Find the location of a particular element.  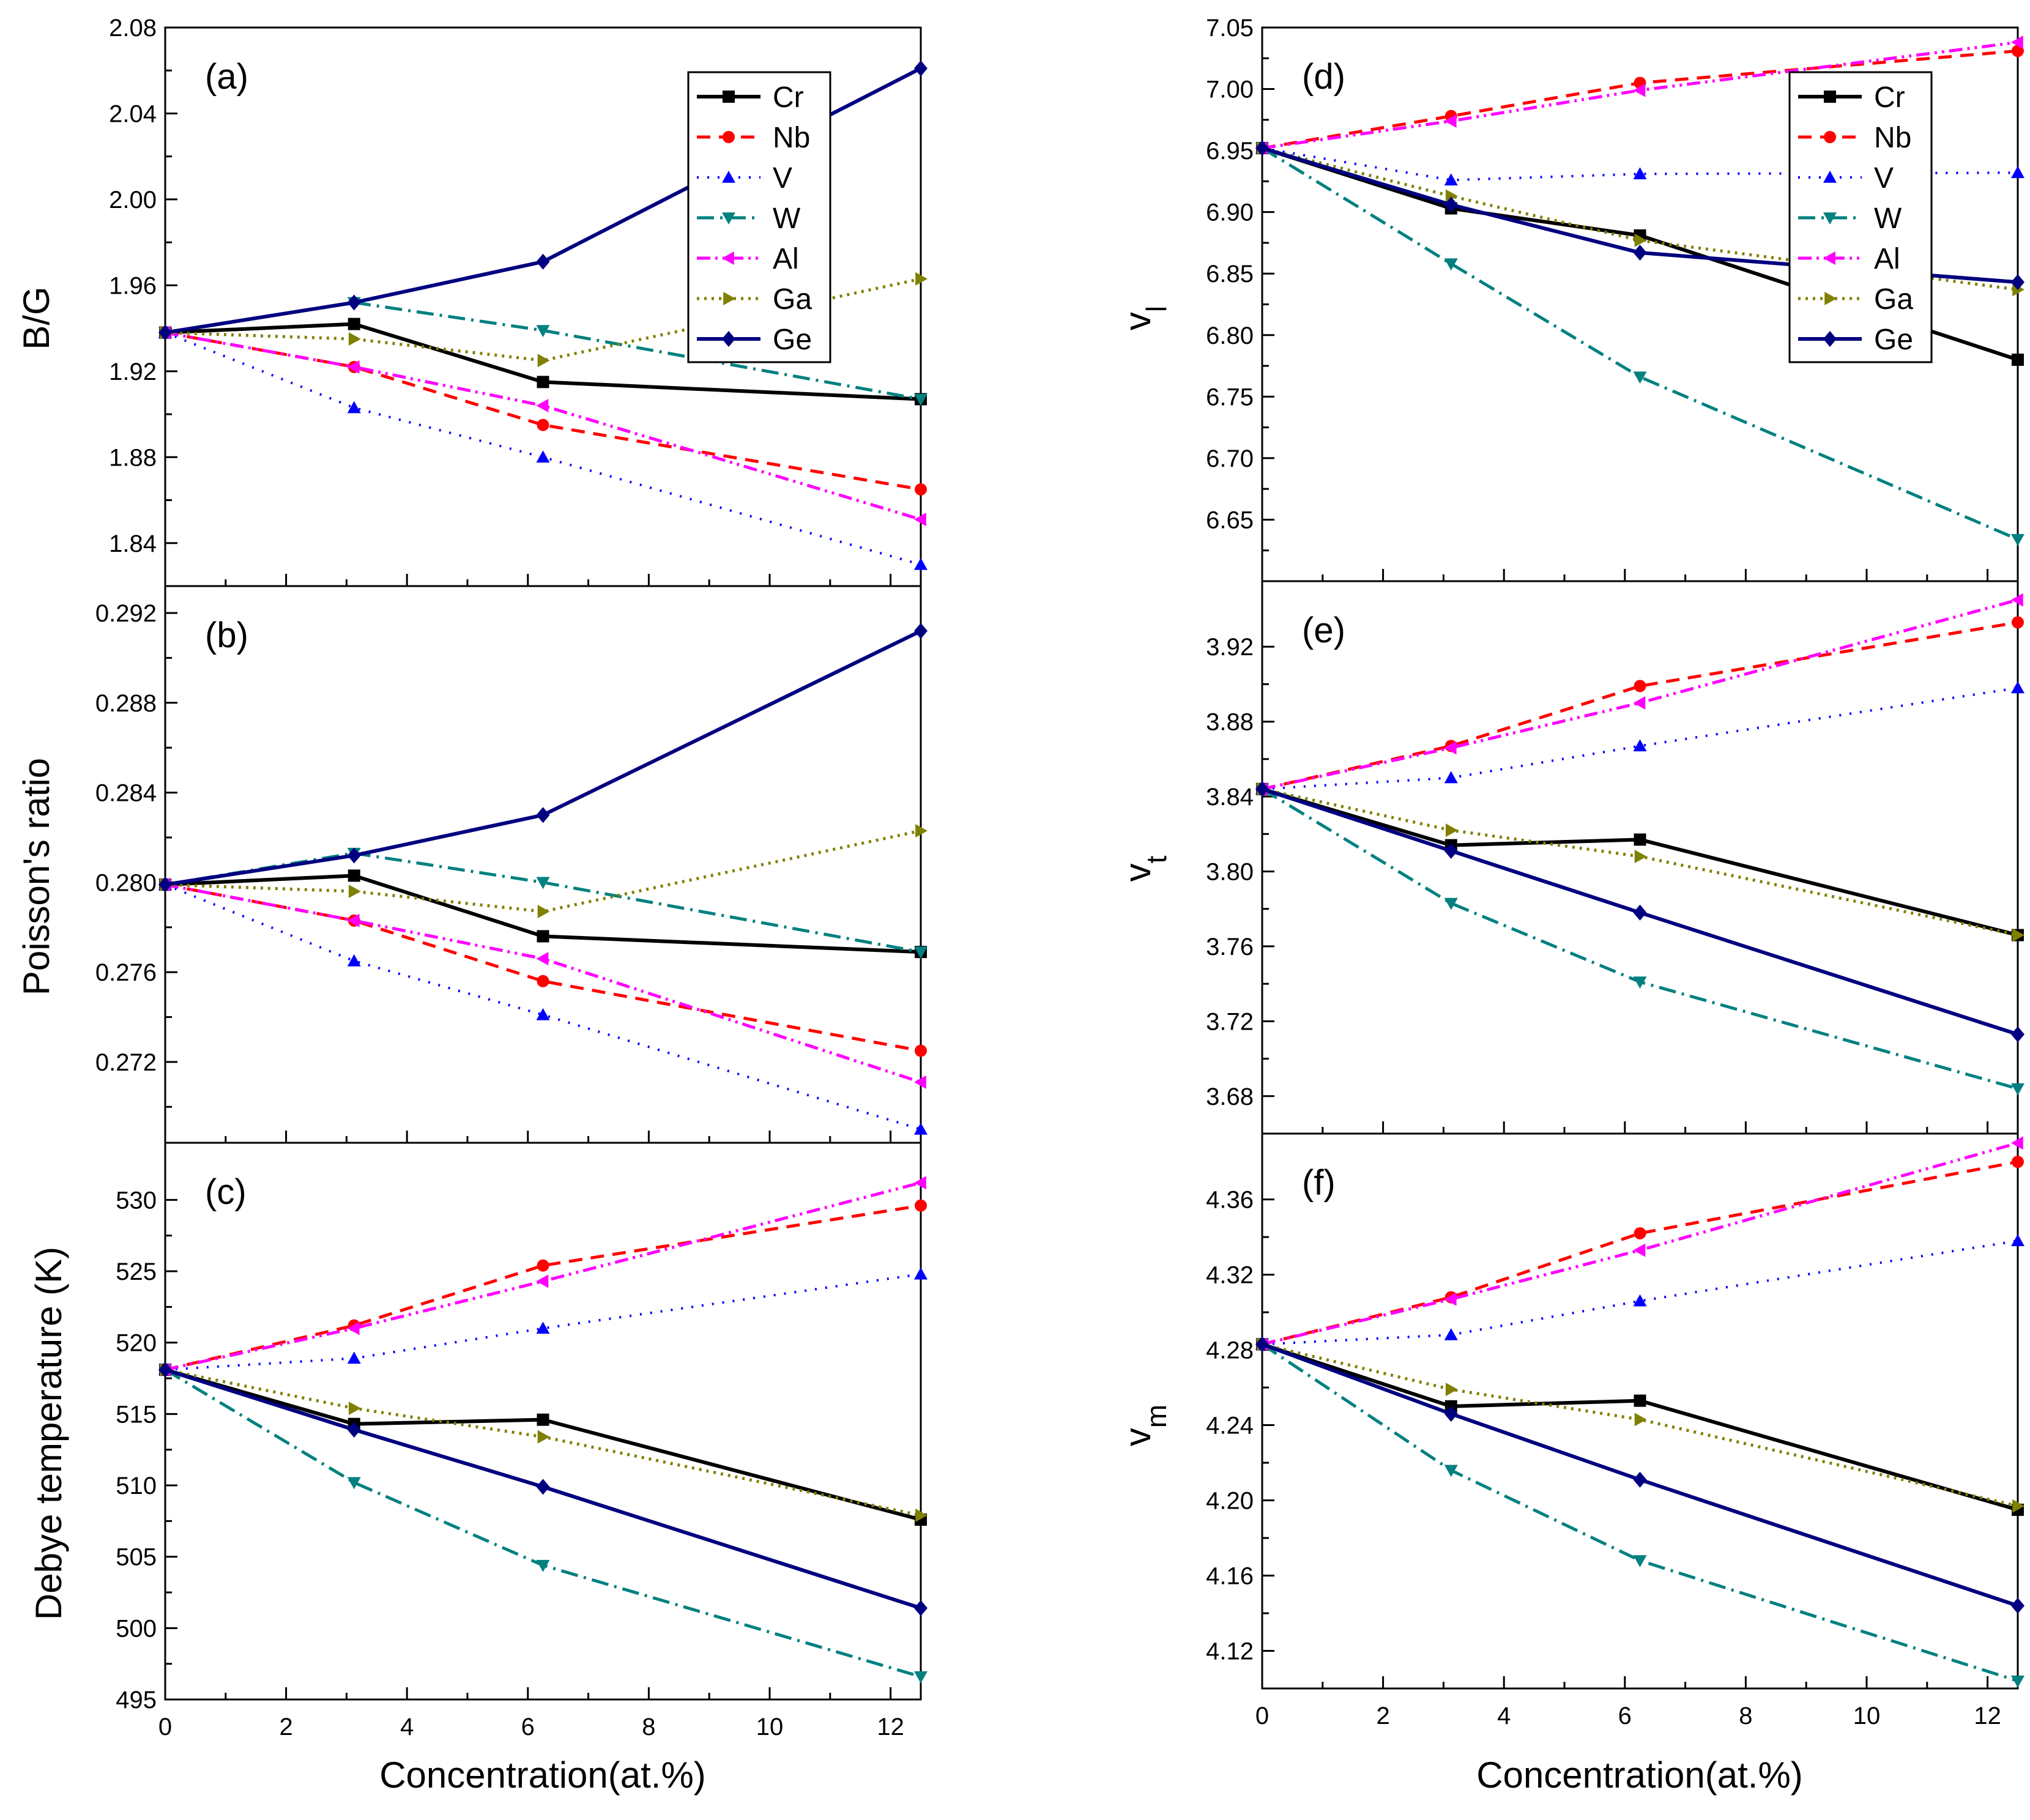

legend-marker-d-W is located at coordinates (1830, 219).